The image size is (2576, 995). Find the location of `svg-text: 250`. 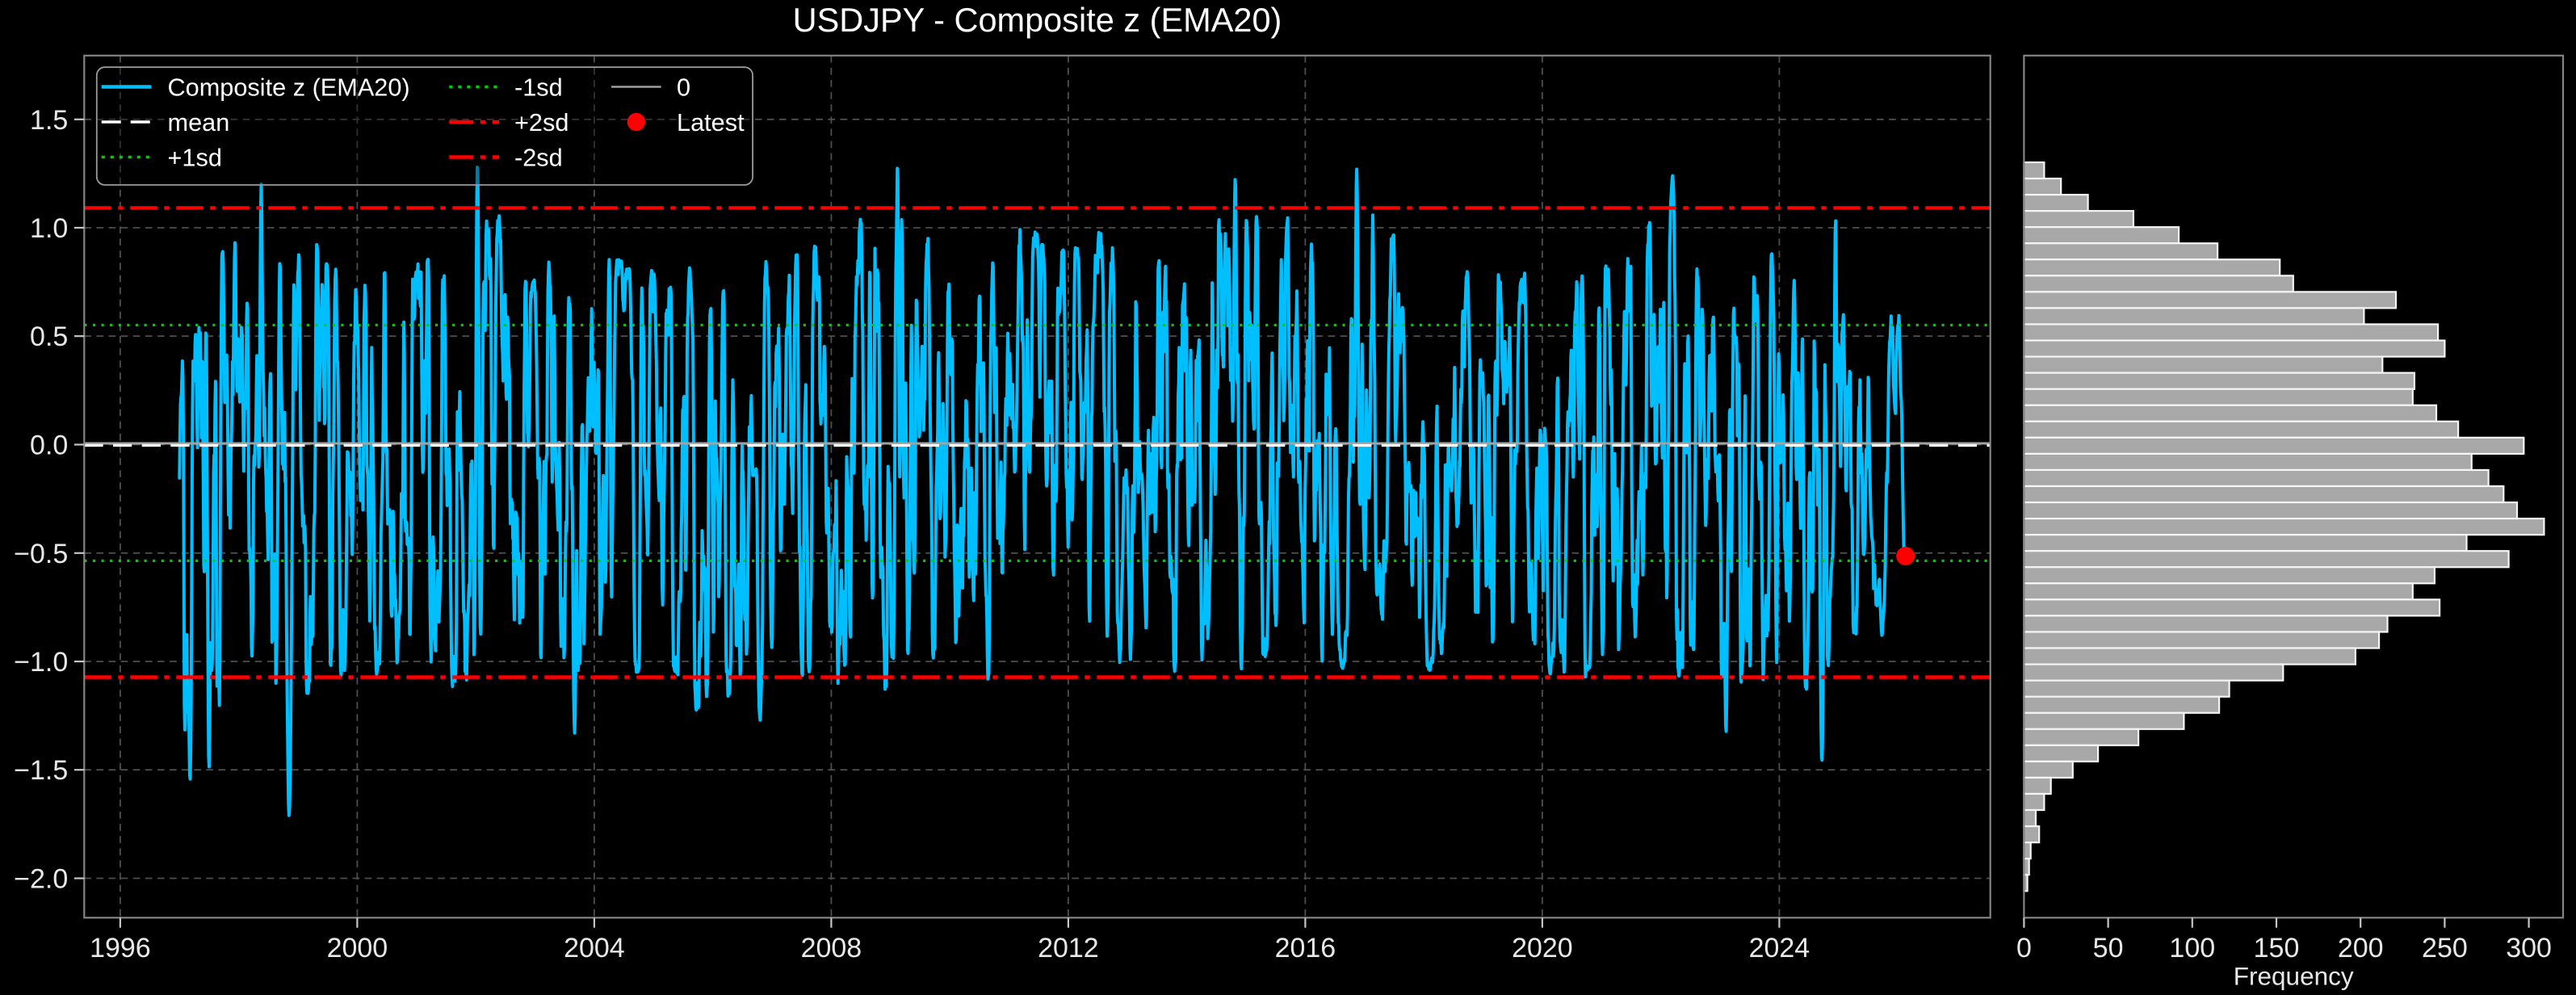

svg-text: 250 is located at coordinates (2445, 948).